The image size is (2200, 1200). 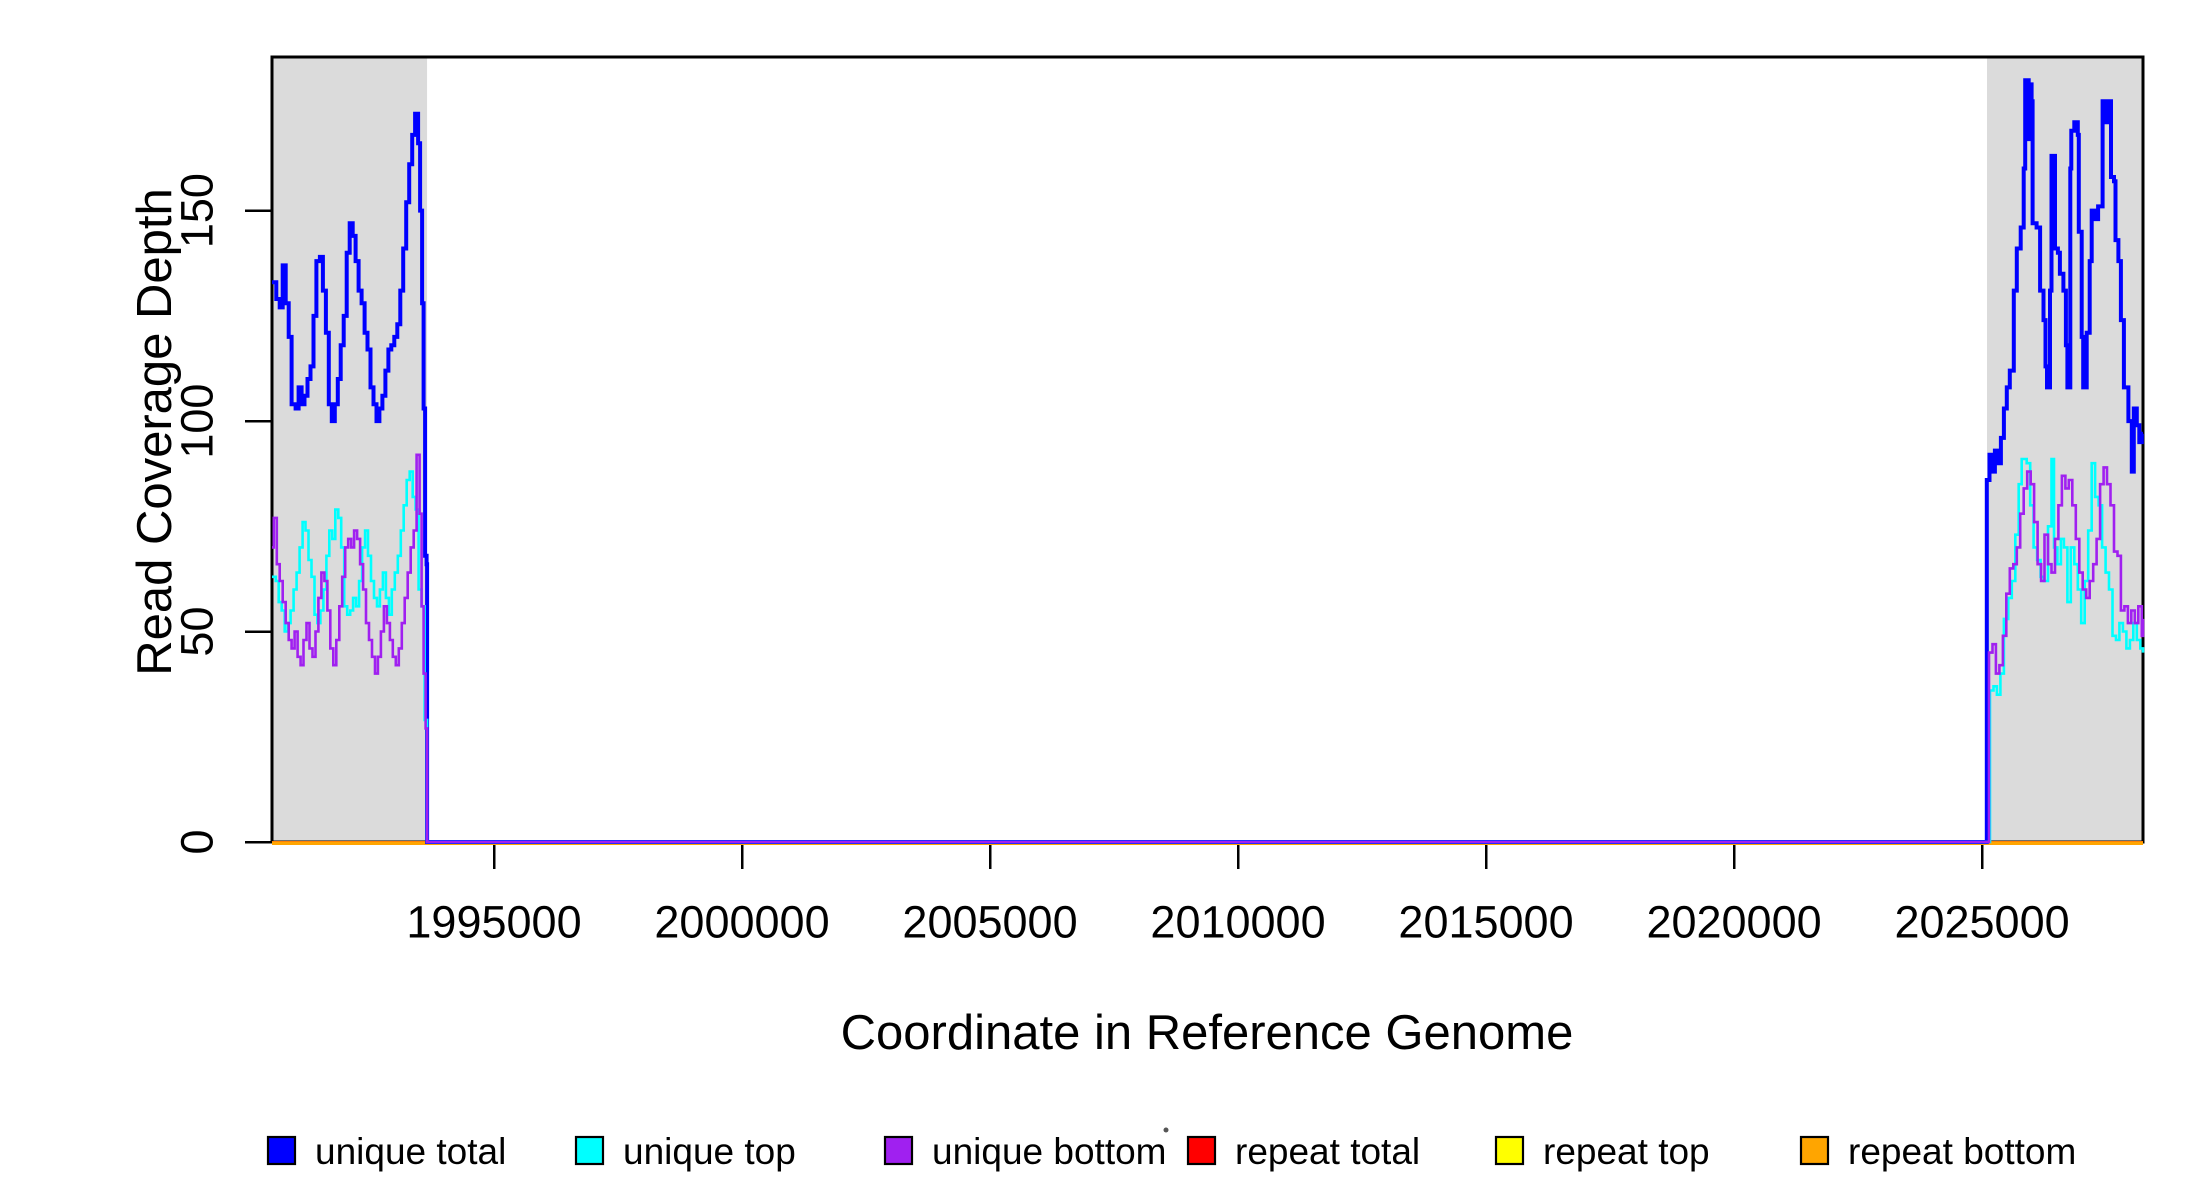 I want to click on x-tick-label: 2015000, so click(x=1485, y=922).